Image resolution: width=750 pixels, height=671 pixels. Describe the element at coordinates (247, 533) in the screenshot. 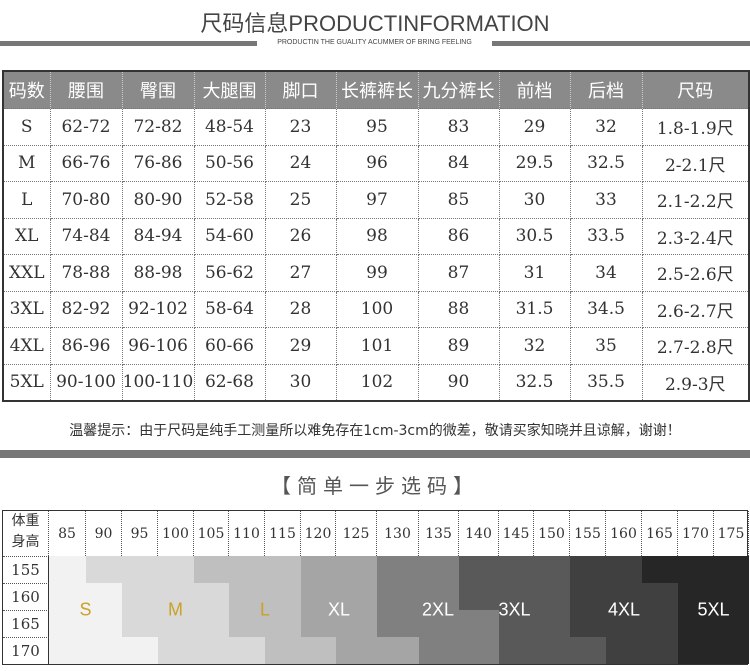

I see `weight-header: 110` at that location.